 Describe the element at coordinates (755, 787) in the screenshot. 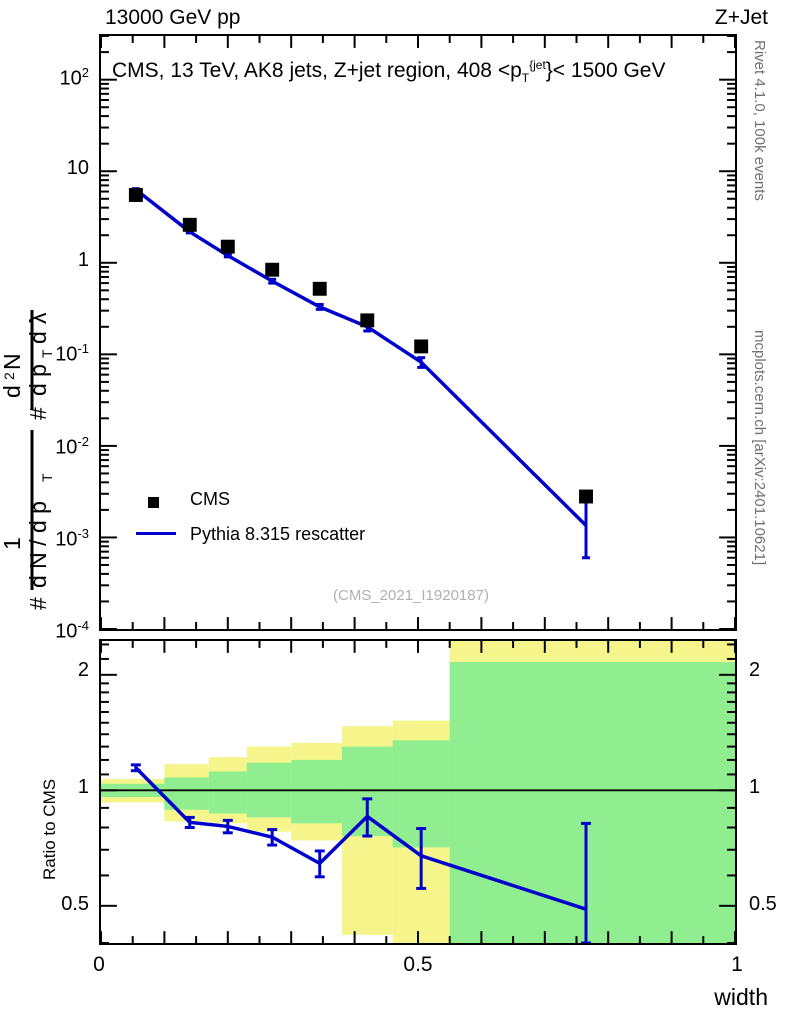

I see `ratio-ytick-label-right-1: 1` at that location.